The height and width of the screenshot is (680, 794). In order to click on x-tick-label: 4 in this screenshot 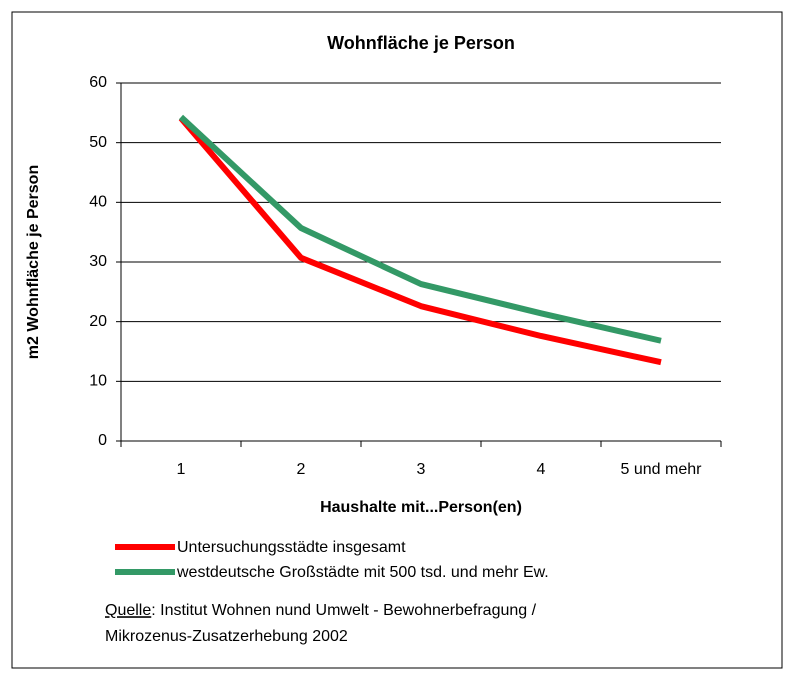, I will do `click(541, 469)`.